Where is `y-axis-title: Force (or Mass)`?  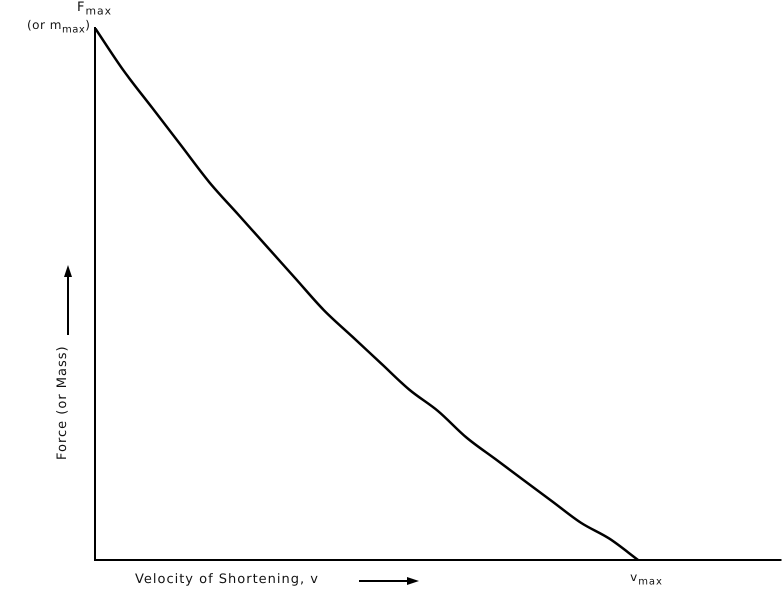
y-axis-title: Force (or Mass) is located at coordinates (62, 402).